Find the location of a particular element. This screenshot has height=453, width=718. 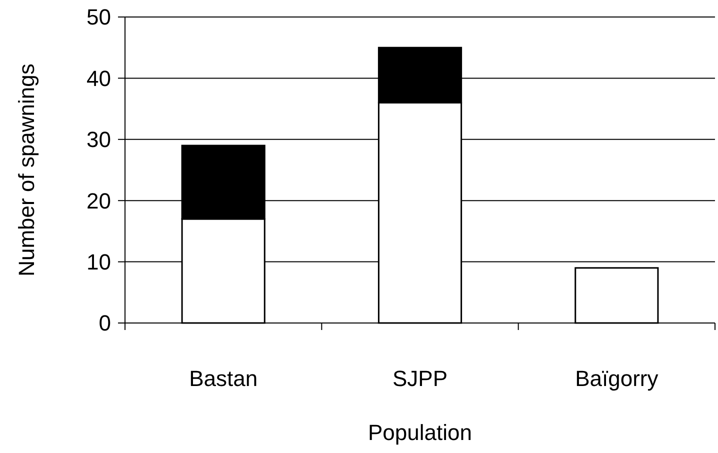

y-tick-label: 30 is located at coordinates (98, 139).